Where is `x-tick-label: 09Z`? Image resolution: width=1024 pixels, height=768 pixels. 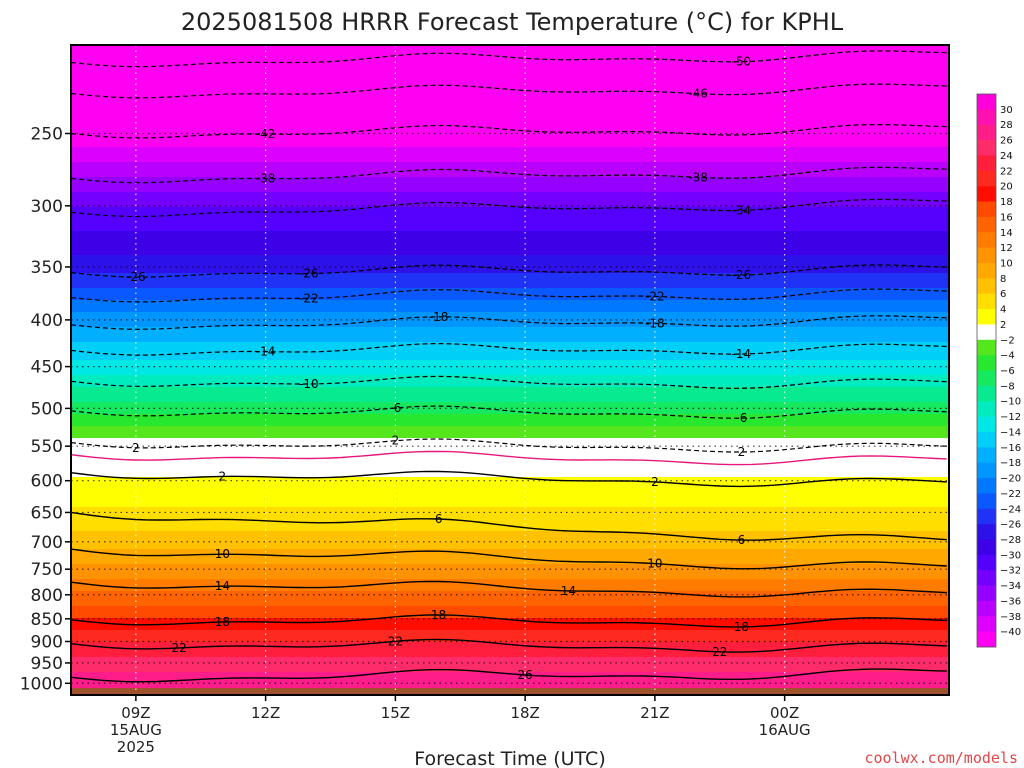 x-tick-label: 09Z is located at coordinates (135, 713).